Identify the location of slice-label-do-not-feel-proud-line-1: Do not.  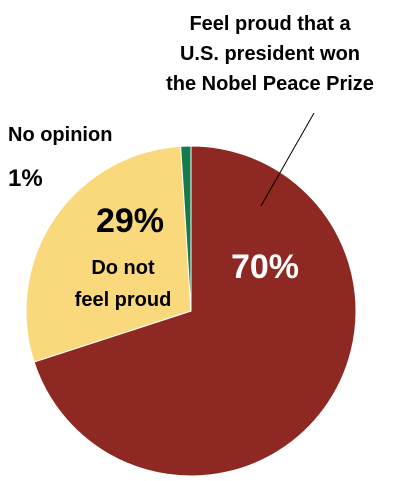
(123, 268).